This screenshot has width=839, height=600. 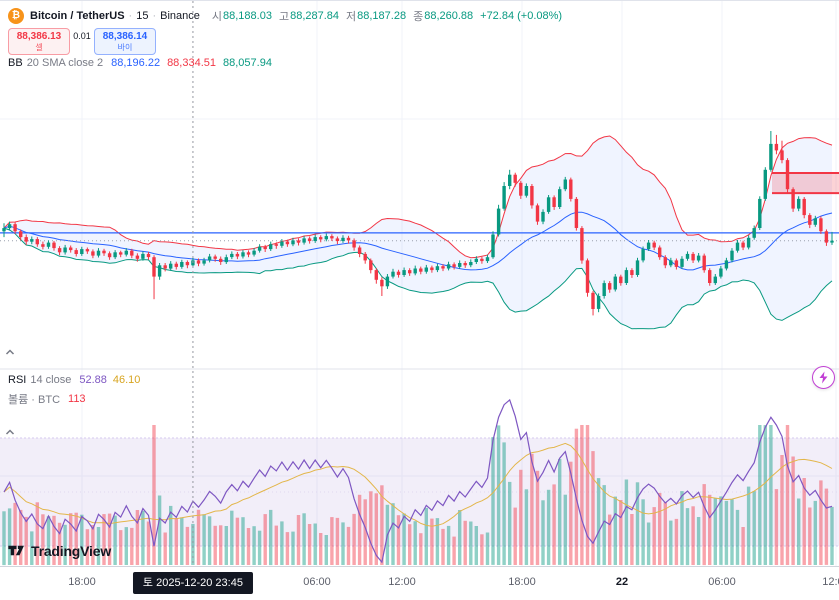 I want to click on low-value: 88,187.28, so click(x=382, y=16).